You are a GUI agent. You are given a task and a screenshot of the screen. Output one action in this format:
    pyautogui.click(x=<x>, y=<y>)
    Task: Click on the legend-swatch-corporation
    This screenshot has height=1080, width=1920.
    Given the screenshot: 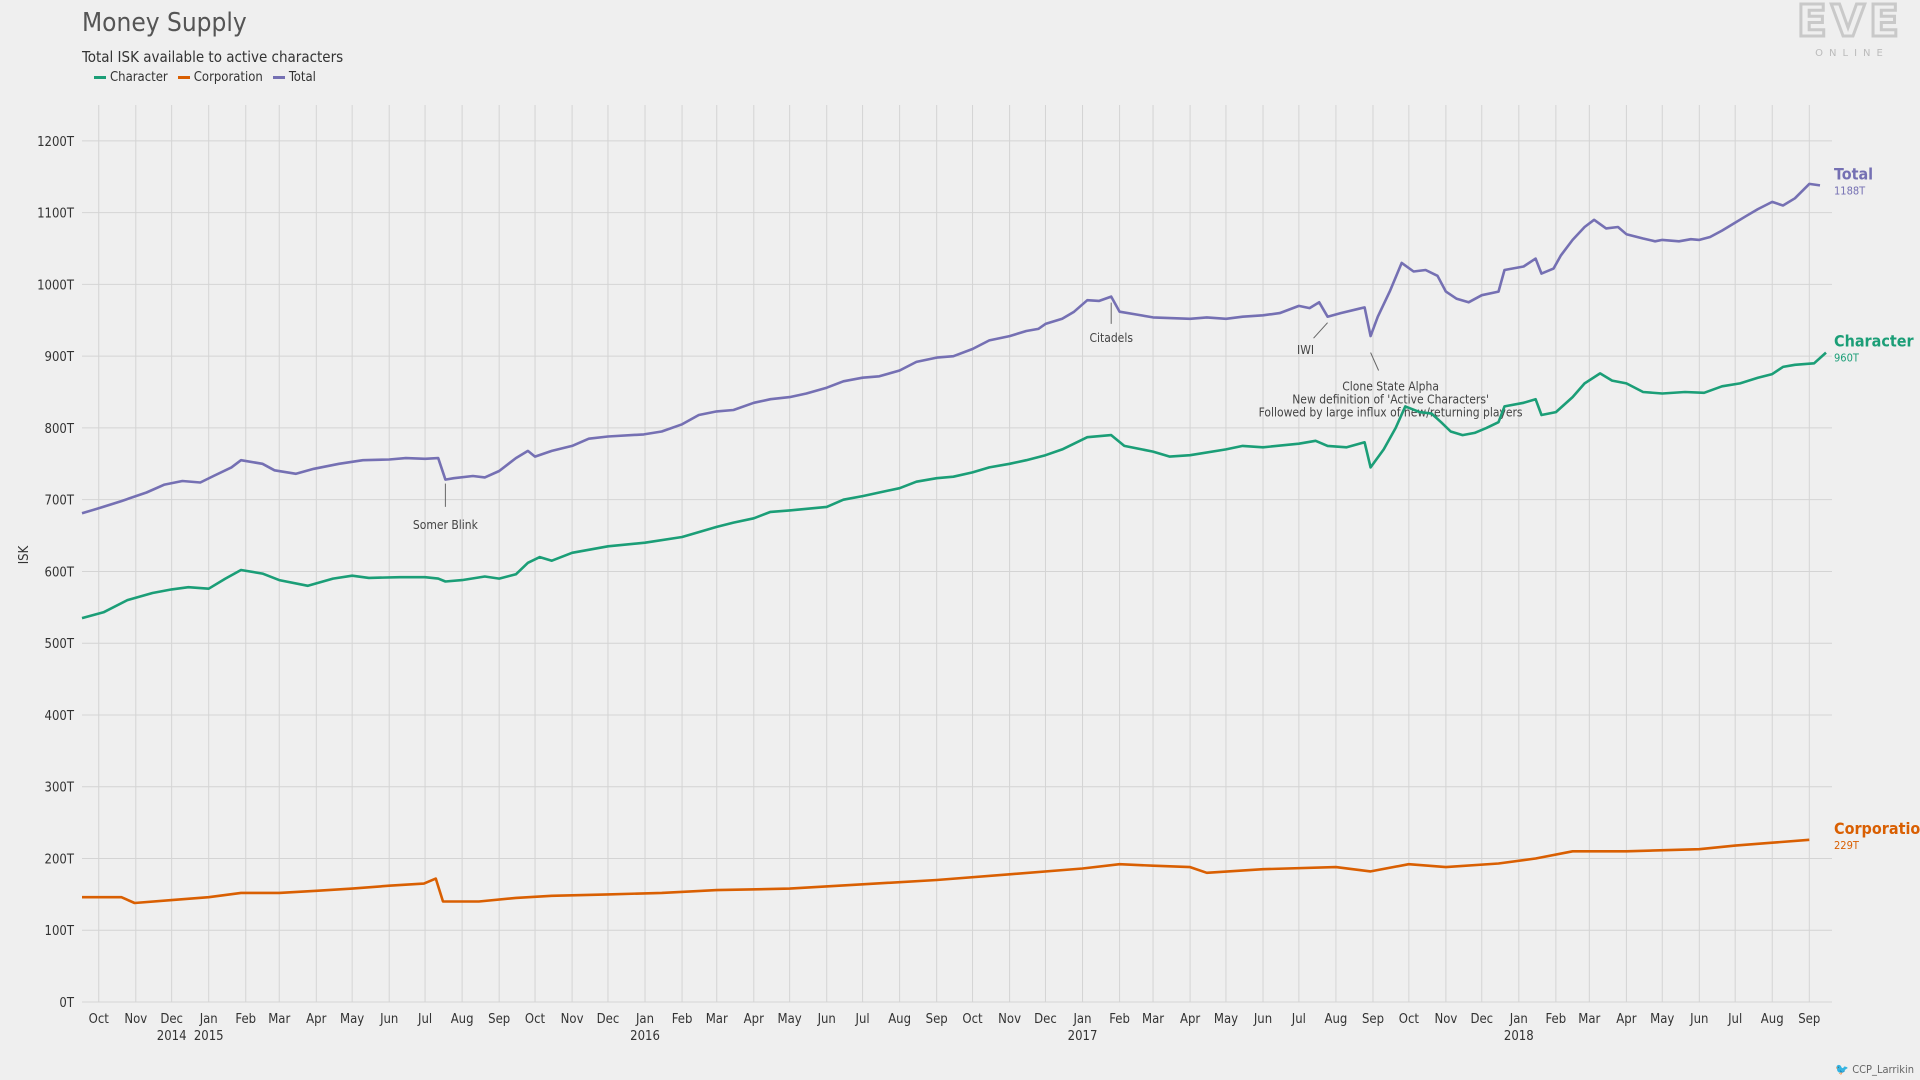 What is the action you would take?
    pyautogui.click(x=183, y=77)
    